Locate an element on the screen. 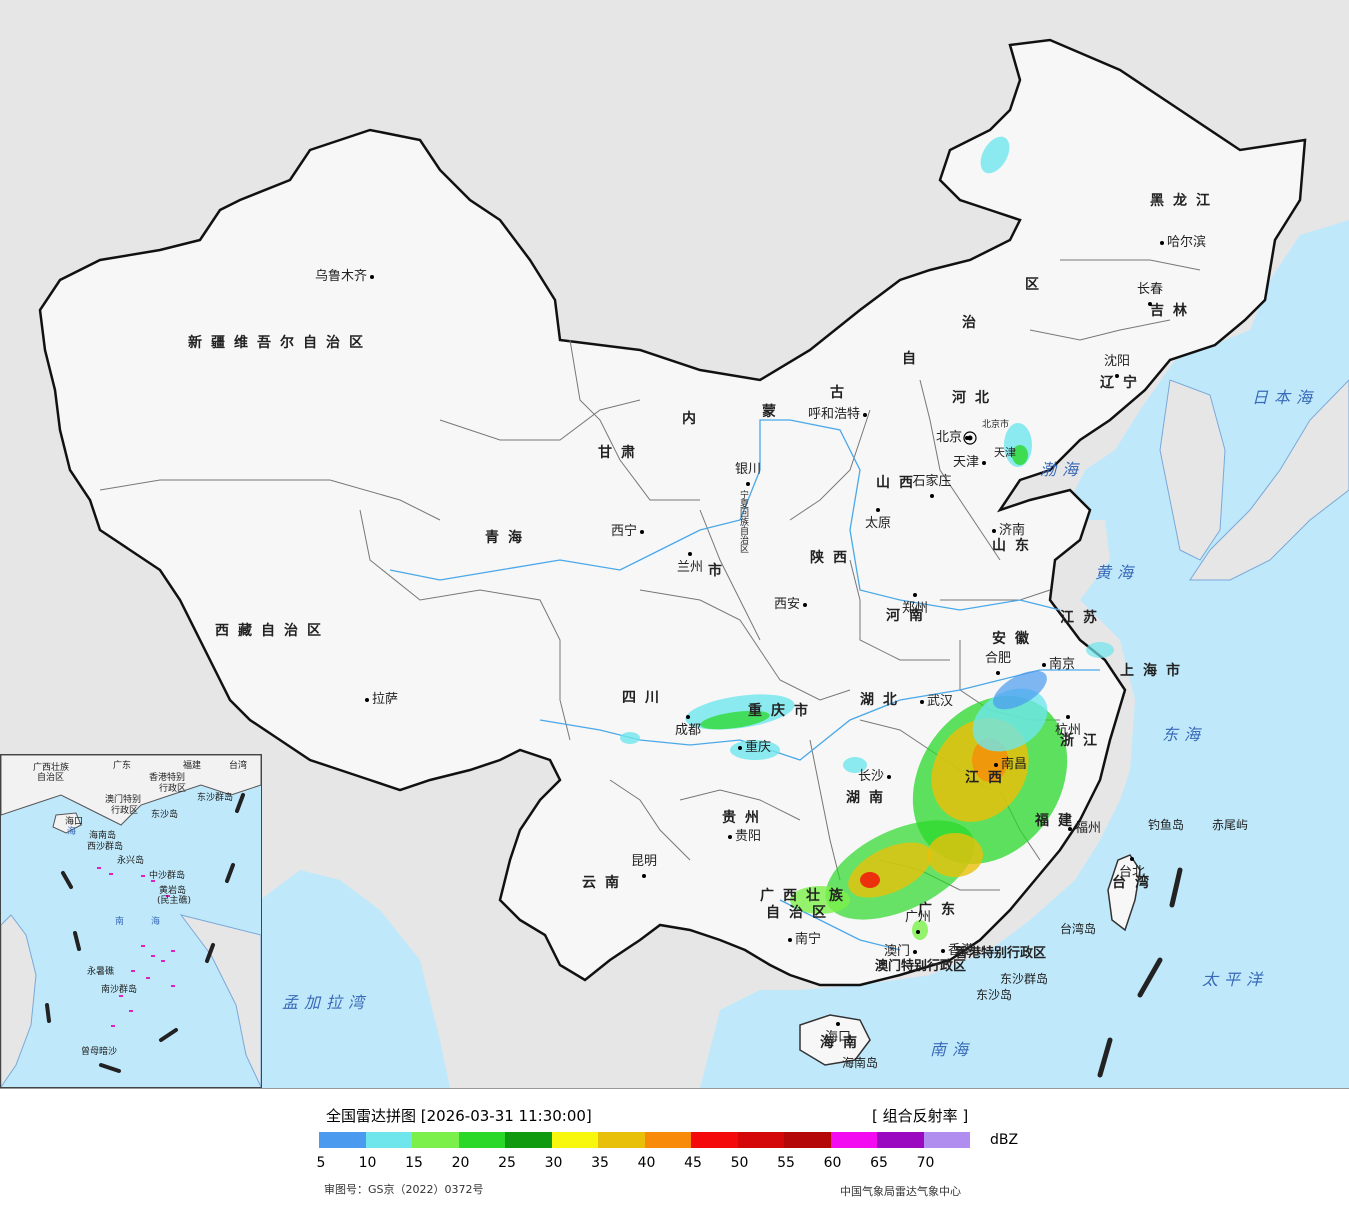 This screenshot has width=1349, height=1209. inset-label: 曾母暗沙 is located at coordinates (99, 1052).